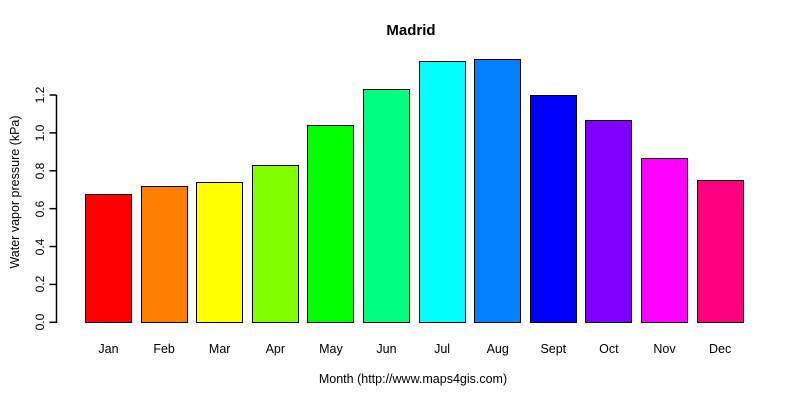 This screenshot has height=400, width=800. I want to click on y-tick-label: 0.4, so click(40, 246).